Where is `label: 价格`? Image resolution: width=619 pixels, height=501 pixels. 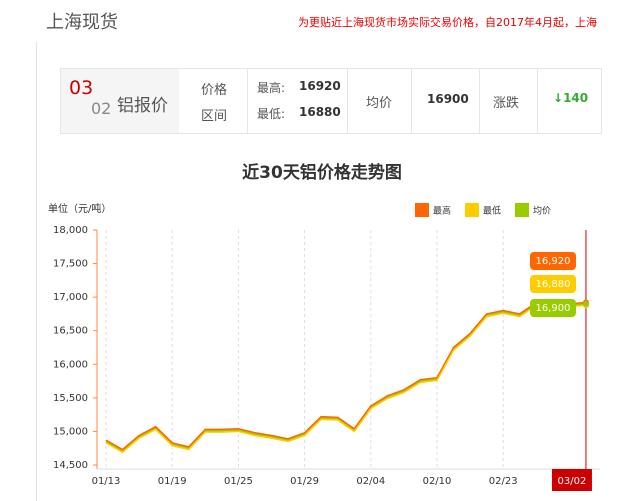 label: 价格 is located at coordinates (214, 90).